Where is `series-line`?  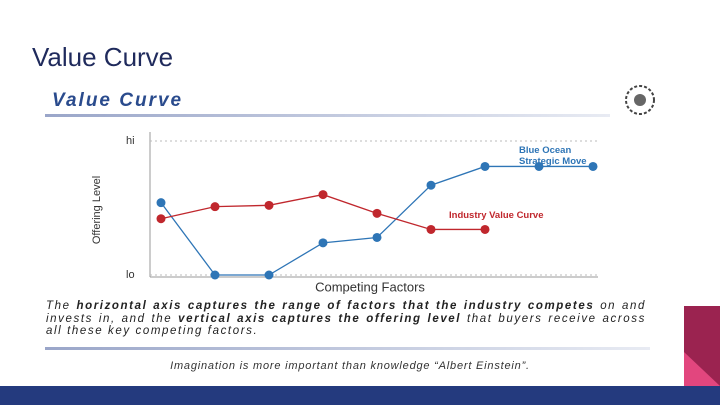 series-line is located at coordinates (322, 212).